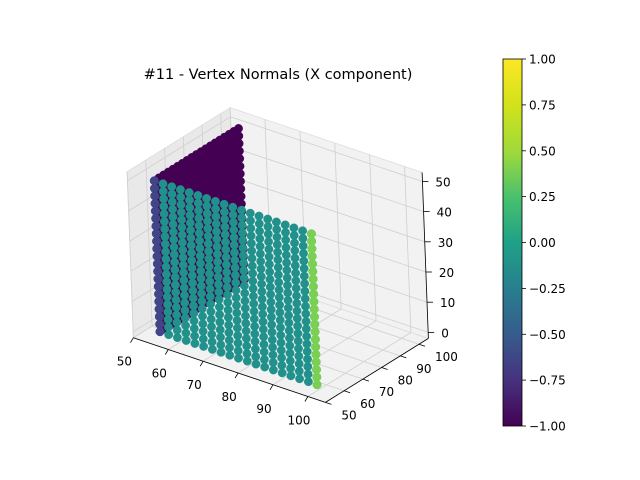 The width and height of the screenshot is (640, 480). Describe the element at coordinates (542, 60) in the screenshot. I see `colorbar-tick-label: 1.00` at that location.